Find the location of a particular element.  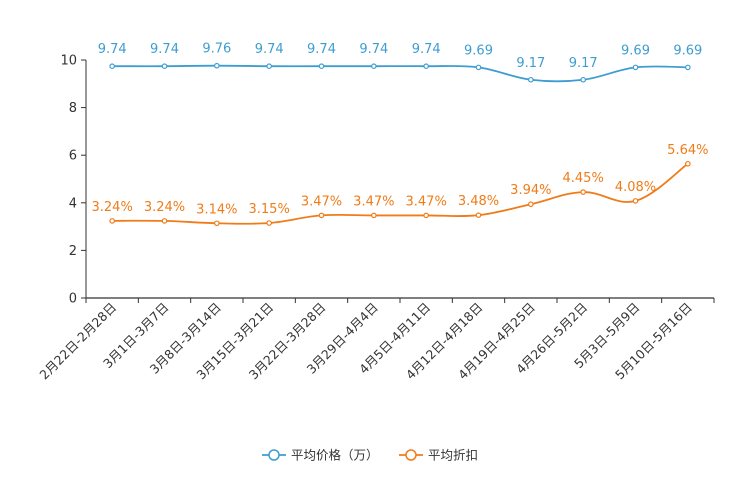

data-label: 3.94% is located at coordinates (530, 190).